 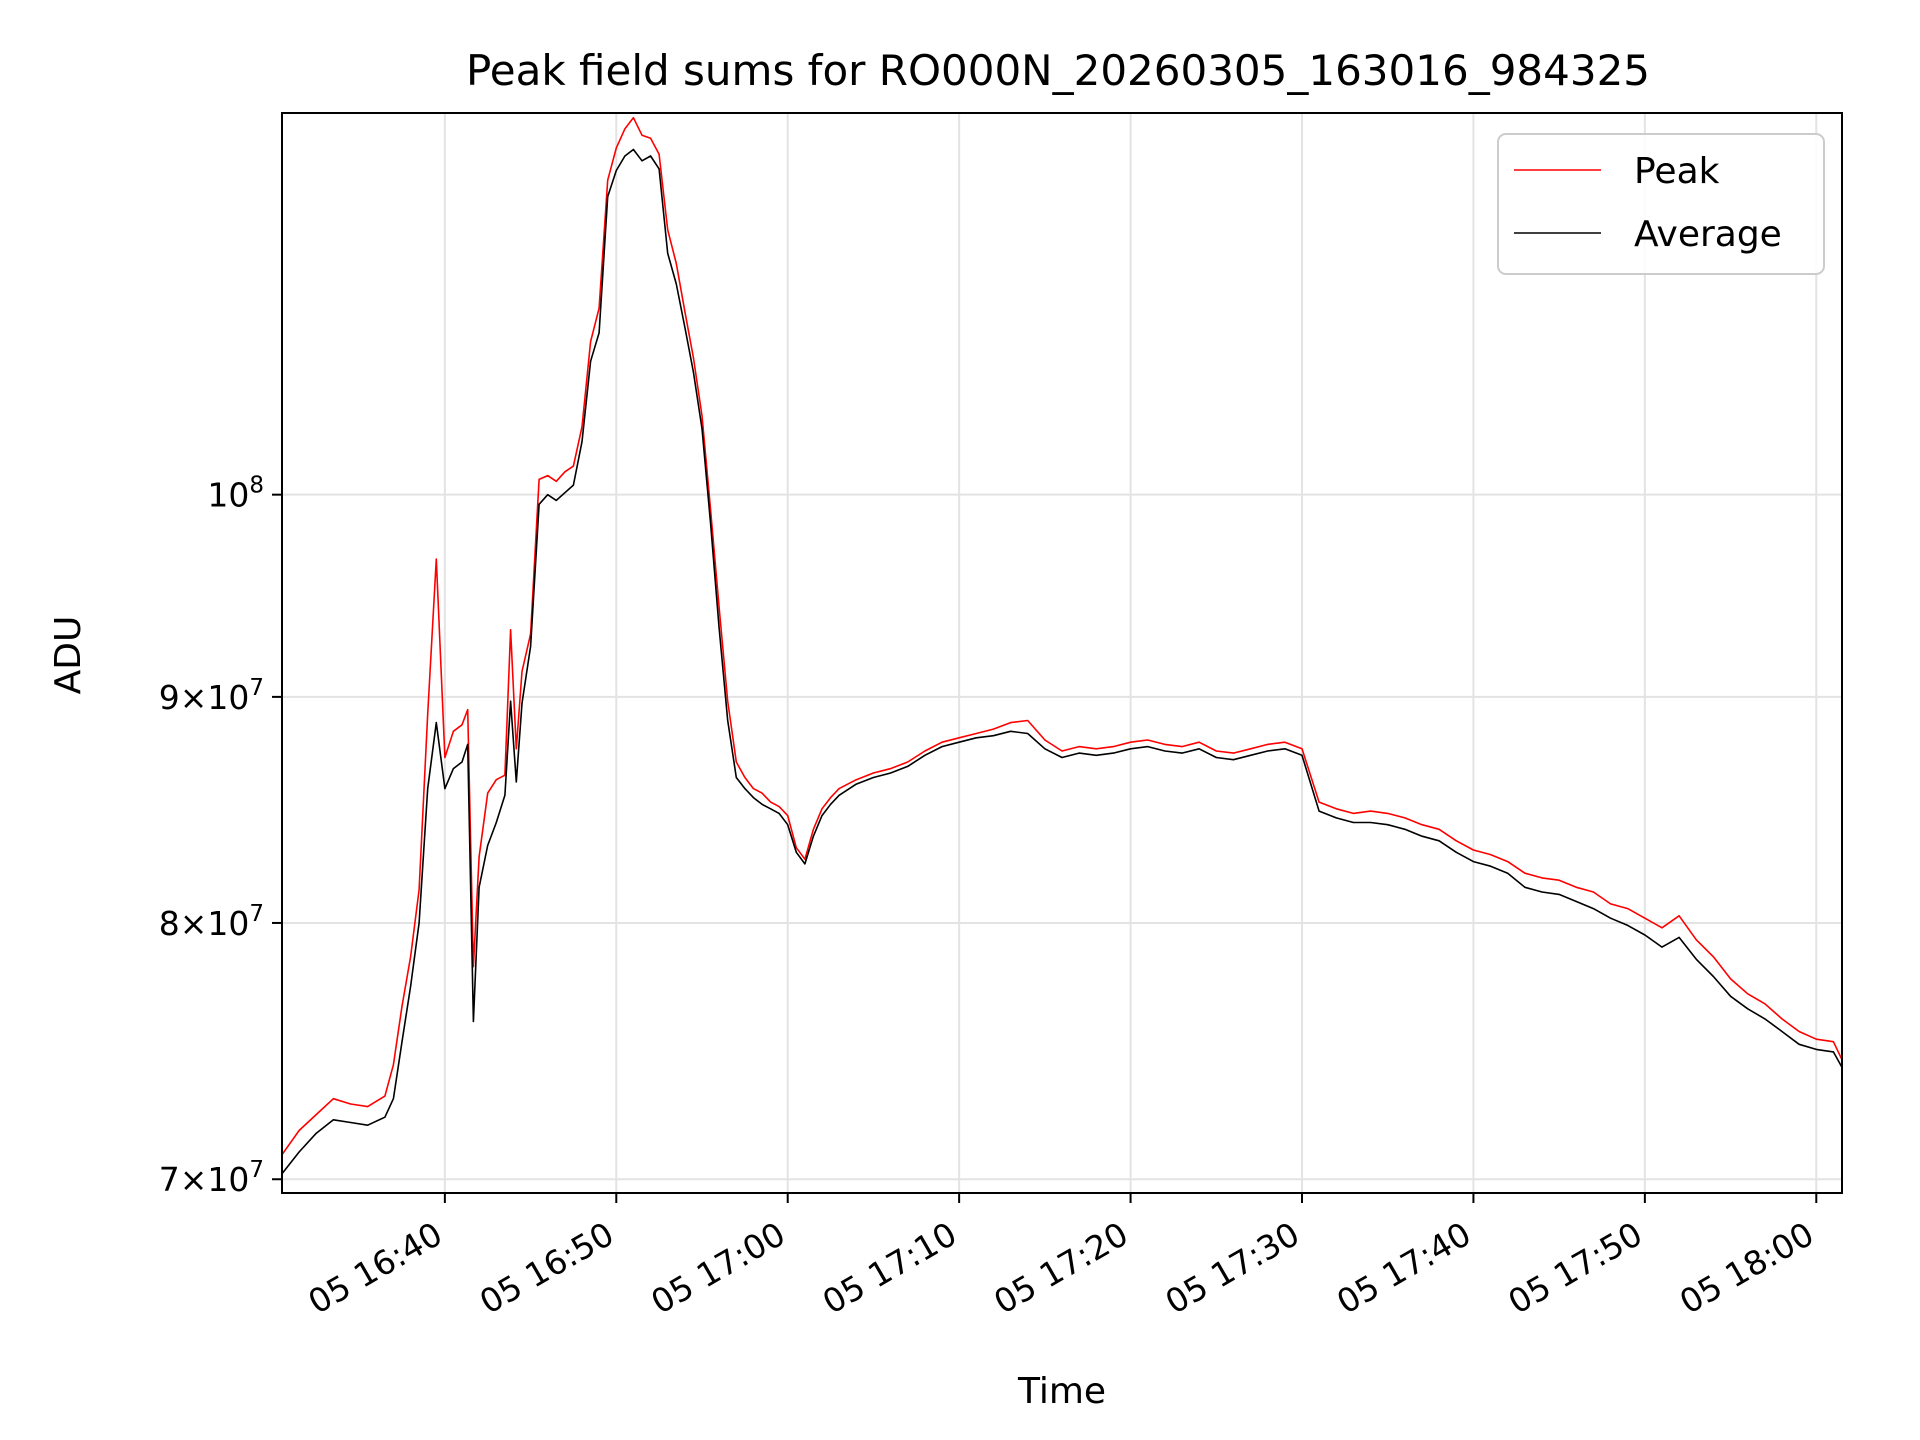 What do you see at coordinates (235, 494) in the screenshot?
I see `y-tick-label: 108` at bounding box center [235, 494].